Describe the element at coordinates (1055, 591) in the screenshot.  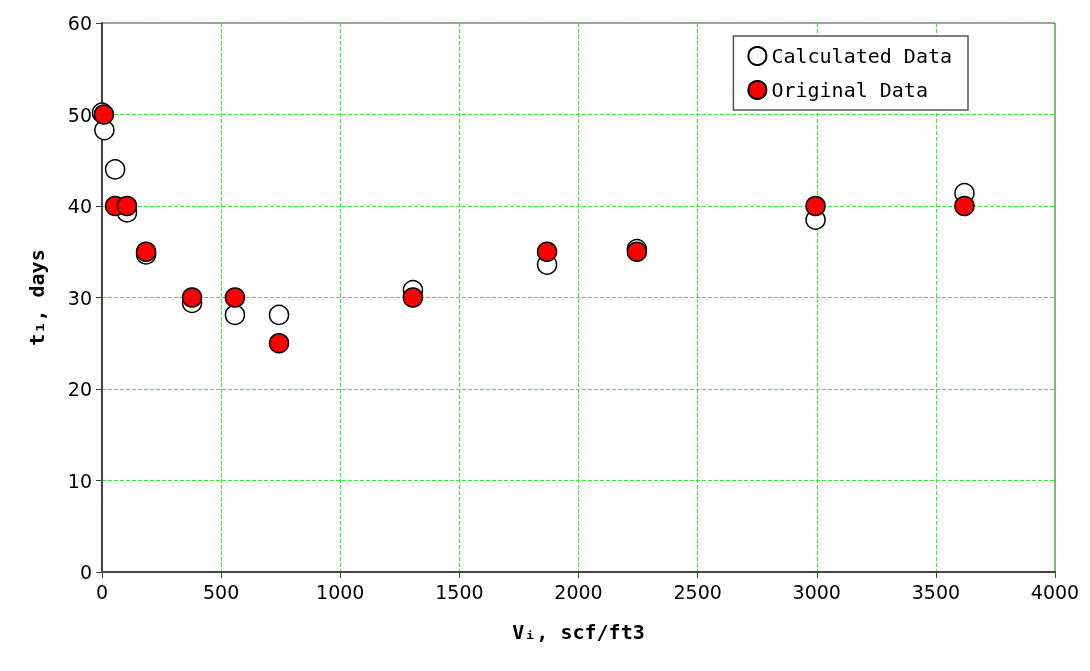
I see `x-tick-label: 4000` at that location.